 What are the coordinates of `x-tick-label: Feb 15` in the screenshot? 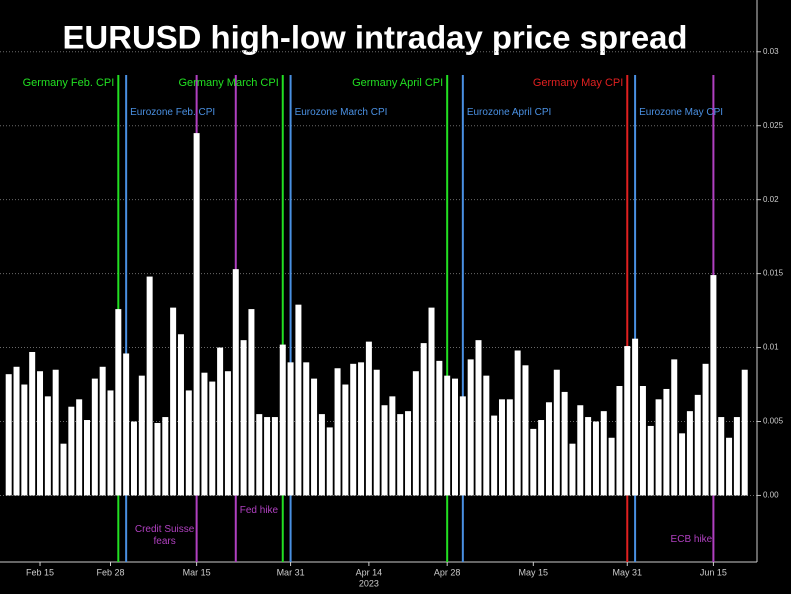 It's located at (40, 572).